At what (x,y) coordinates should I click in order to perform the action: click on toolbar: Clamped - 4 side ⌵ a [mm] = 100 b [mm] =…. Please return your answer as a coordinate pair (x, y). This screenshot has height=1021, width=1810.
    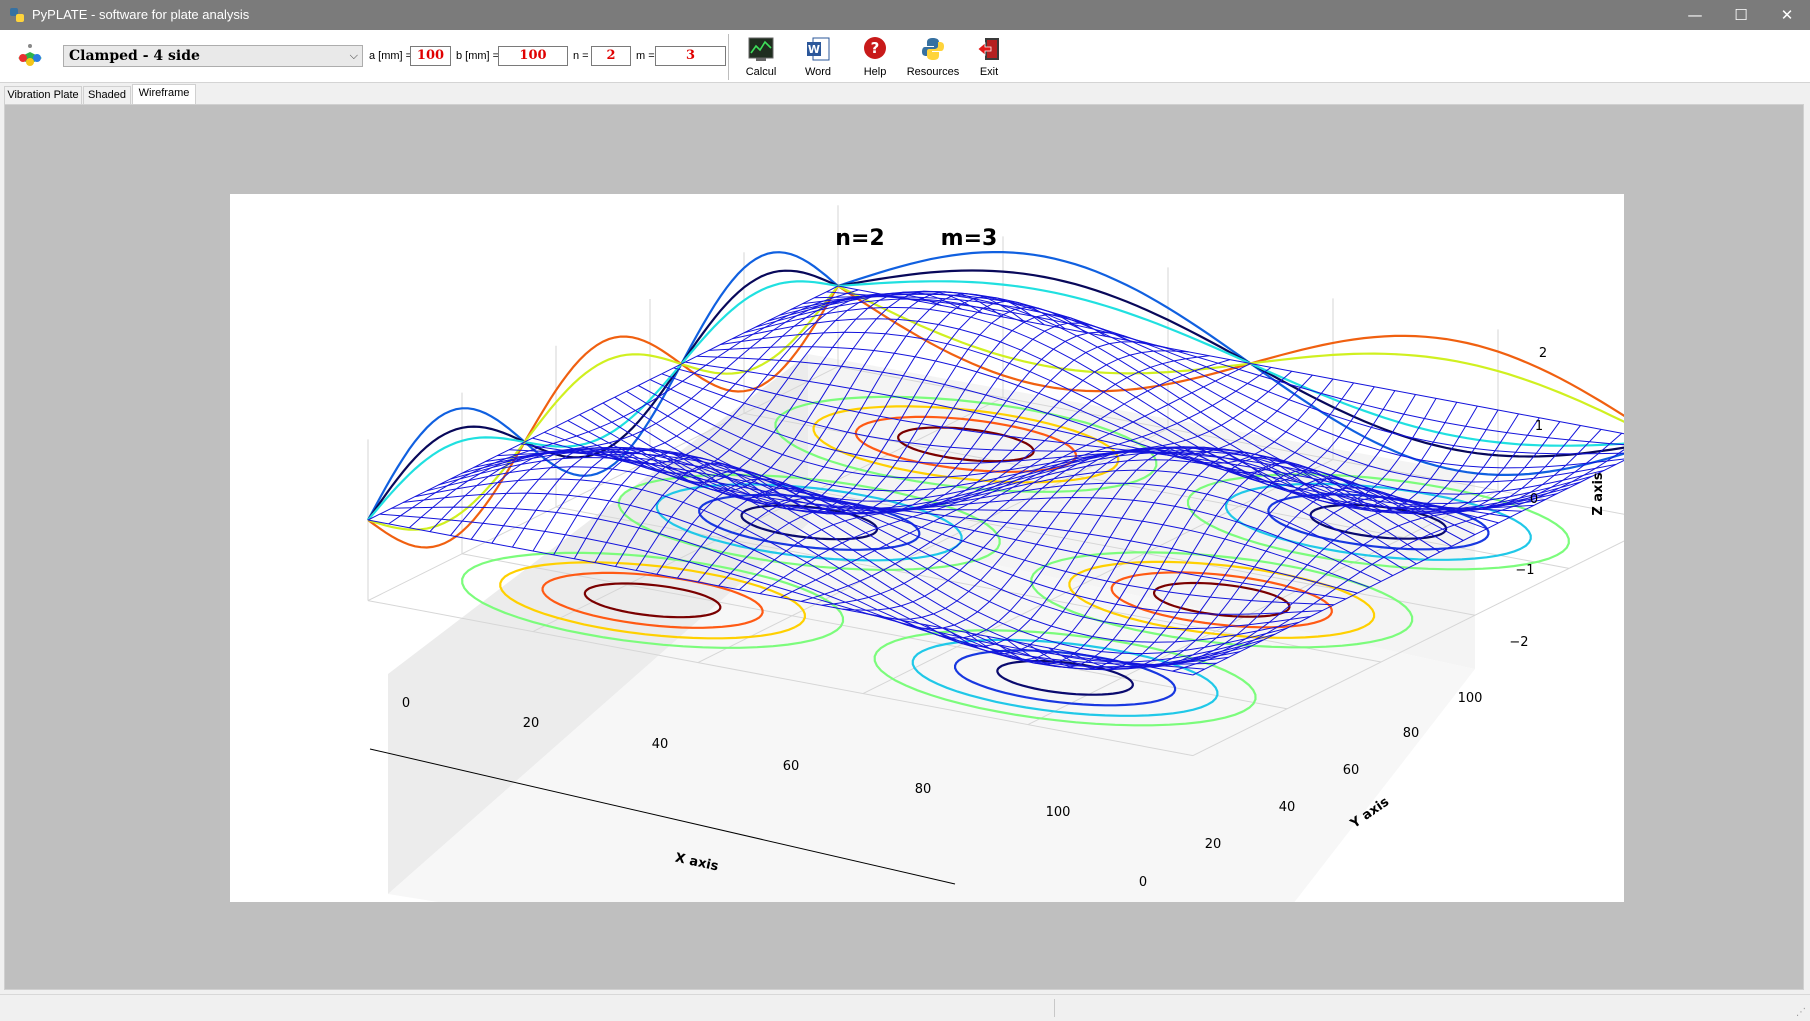
    Looking at the image, I should click on (905, 56).